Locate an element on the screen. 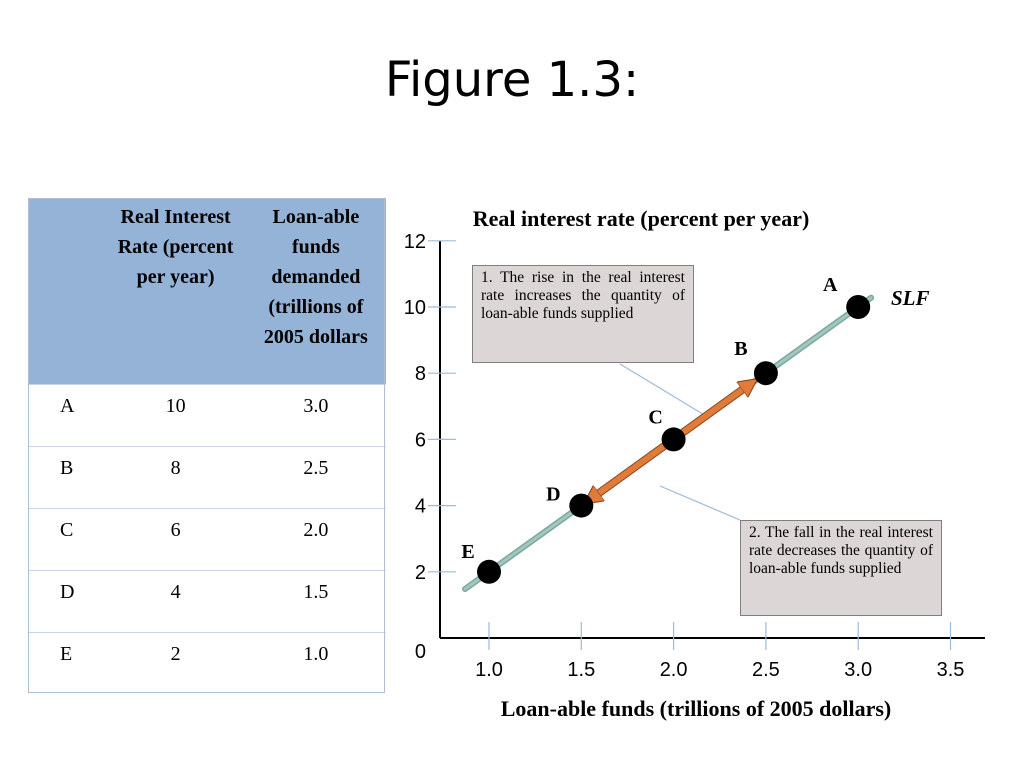 This screenshot has width=1024, height=768. row-rate: 8 is located at coordinates (175, 477).